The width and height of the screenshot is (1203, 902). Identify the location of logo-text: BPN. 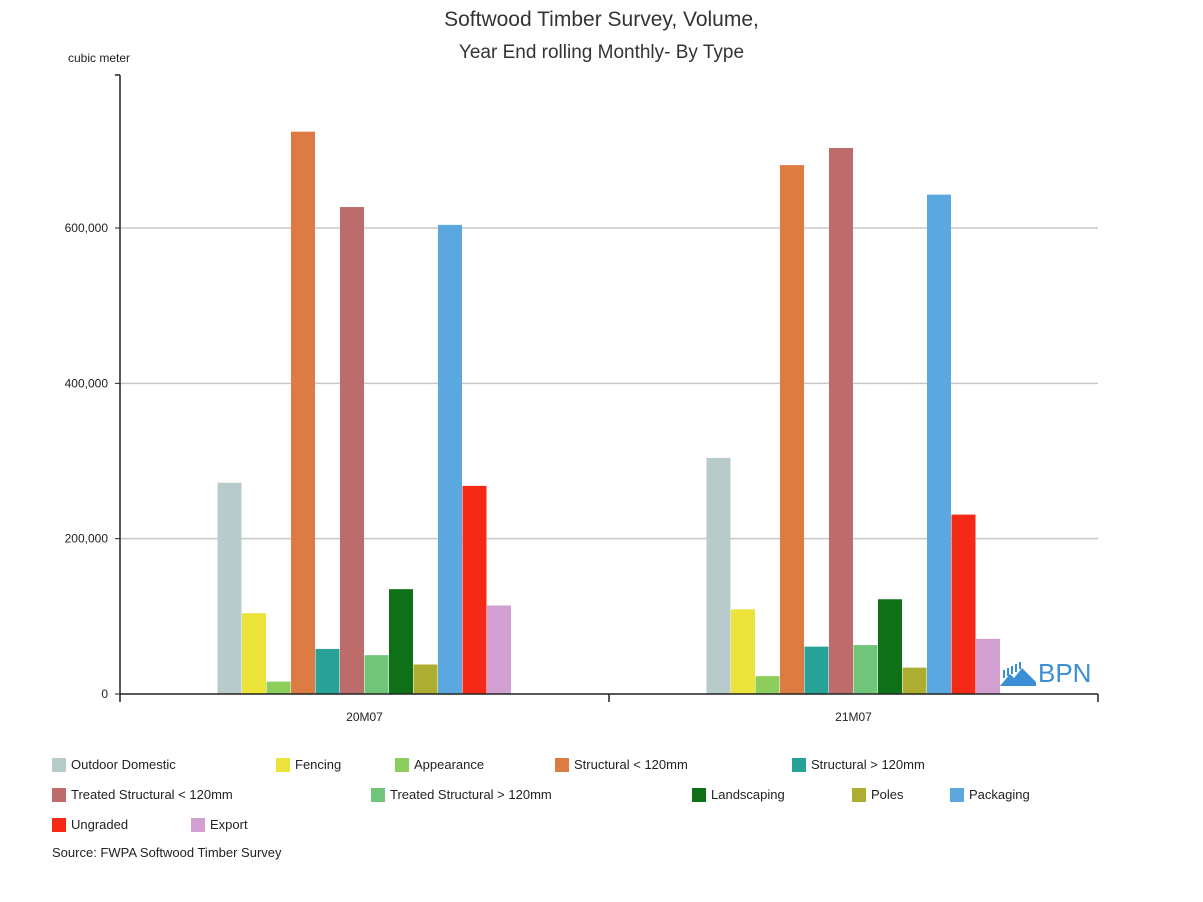
(1065, 673).